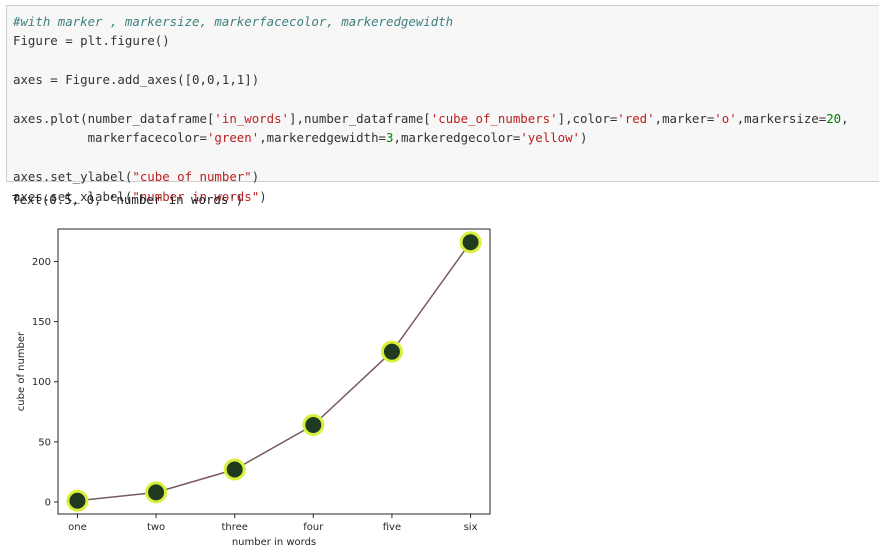 The height and width of the screenshot is (555, 879). I want to click on y-tick-label-3: 150, so click(41, 322).